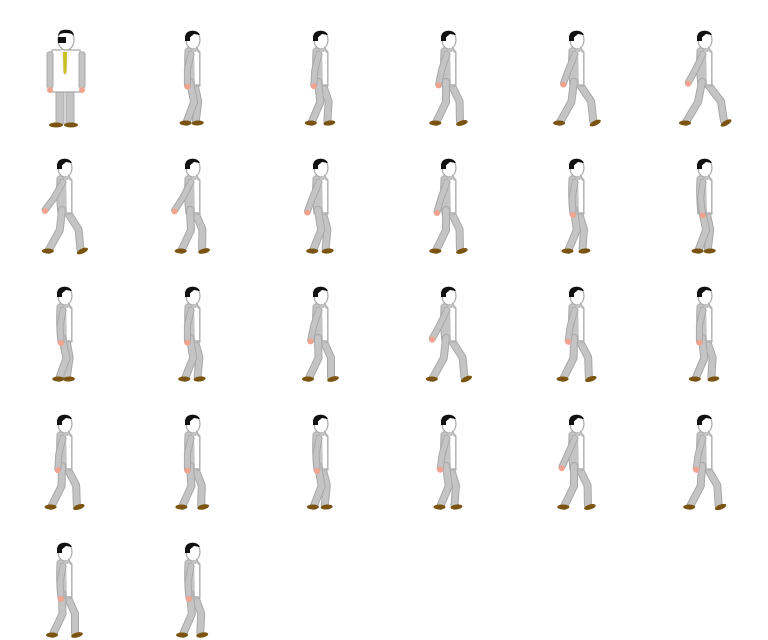 The width and height of the screenshot is (768, 640). Describe the element at coordinates (66, 32) in the screenshot. I see `hair` at that location.